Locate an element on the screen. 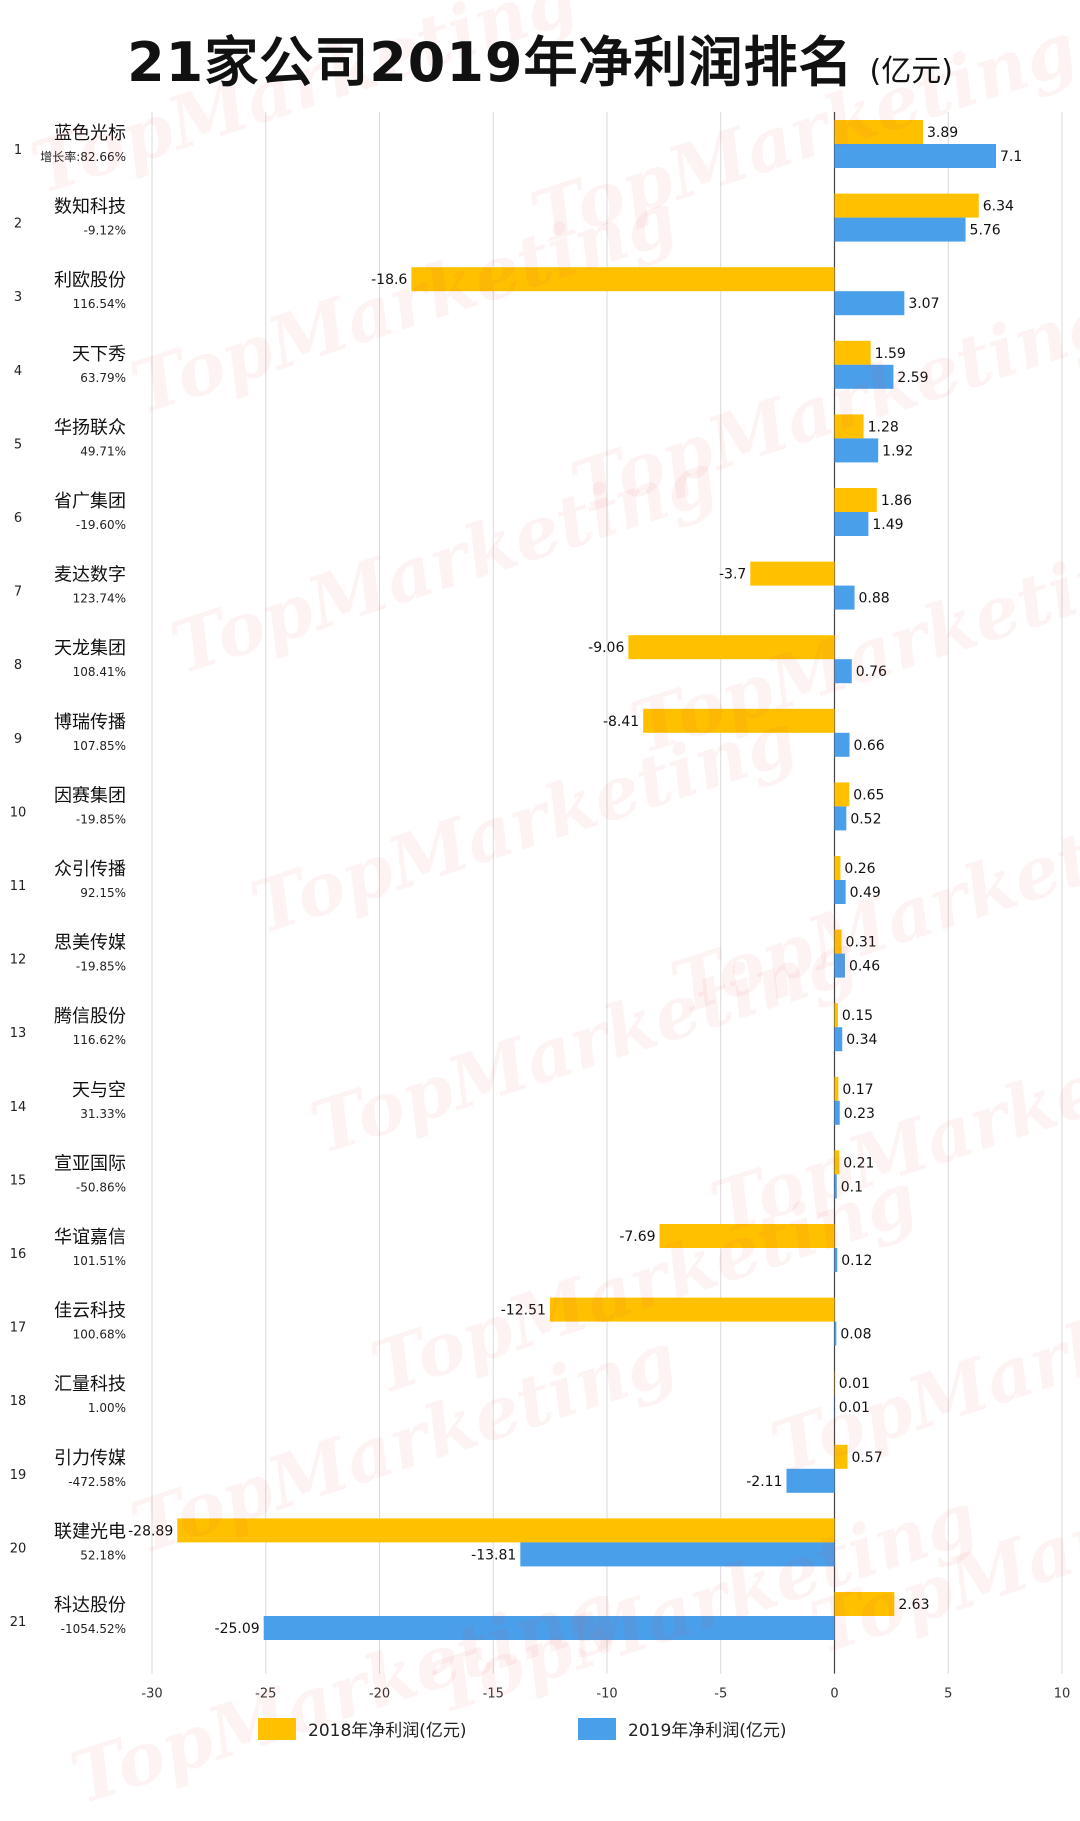 The height and width of the screenshot is (1821, 1080). category-rank: 19 is located at coordinates (18, 1475).